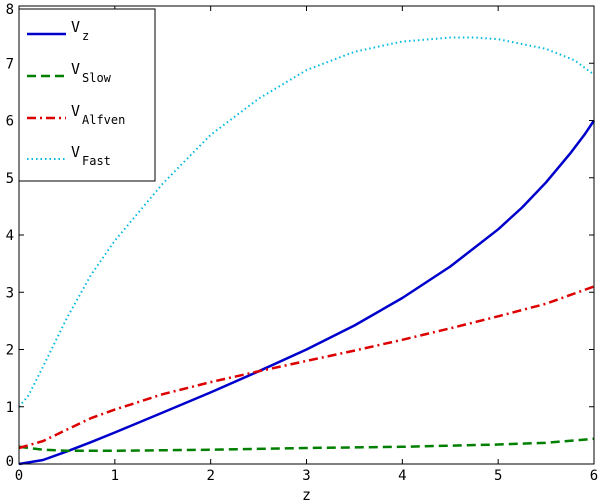 This screenshot has height=503, width=600. Describe the element at coordinates (306, 445) in the screenshot. I see `series-line-slow` at that location.